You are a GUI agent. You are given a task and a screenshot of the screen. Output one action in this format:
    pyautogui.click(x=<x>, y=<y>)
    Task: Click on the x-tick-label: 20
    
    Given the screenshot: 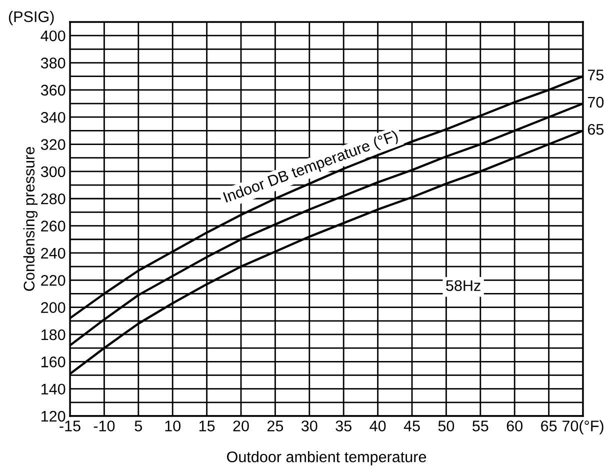 What is the action you would take?
    pyautogui.click(x=241, y=426)
    